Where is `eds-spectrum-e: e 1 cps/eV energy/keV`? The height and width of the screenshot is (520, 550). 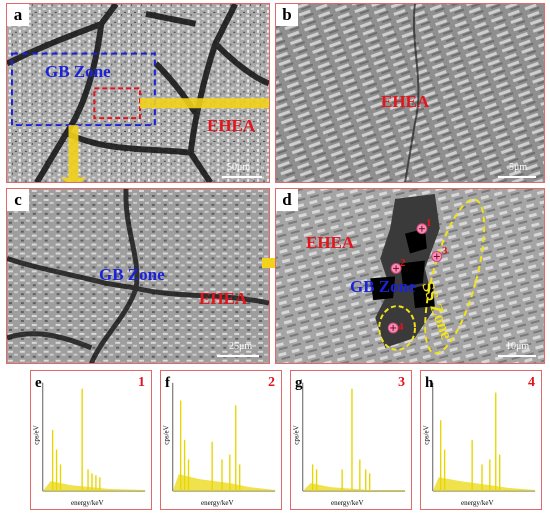
eds-spectrum-e: e 1 cps/eV energy/keV is located at coordinates (91, 440).